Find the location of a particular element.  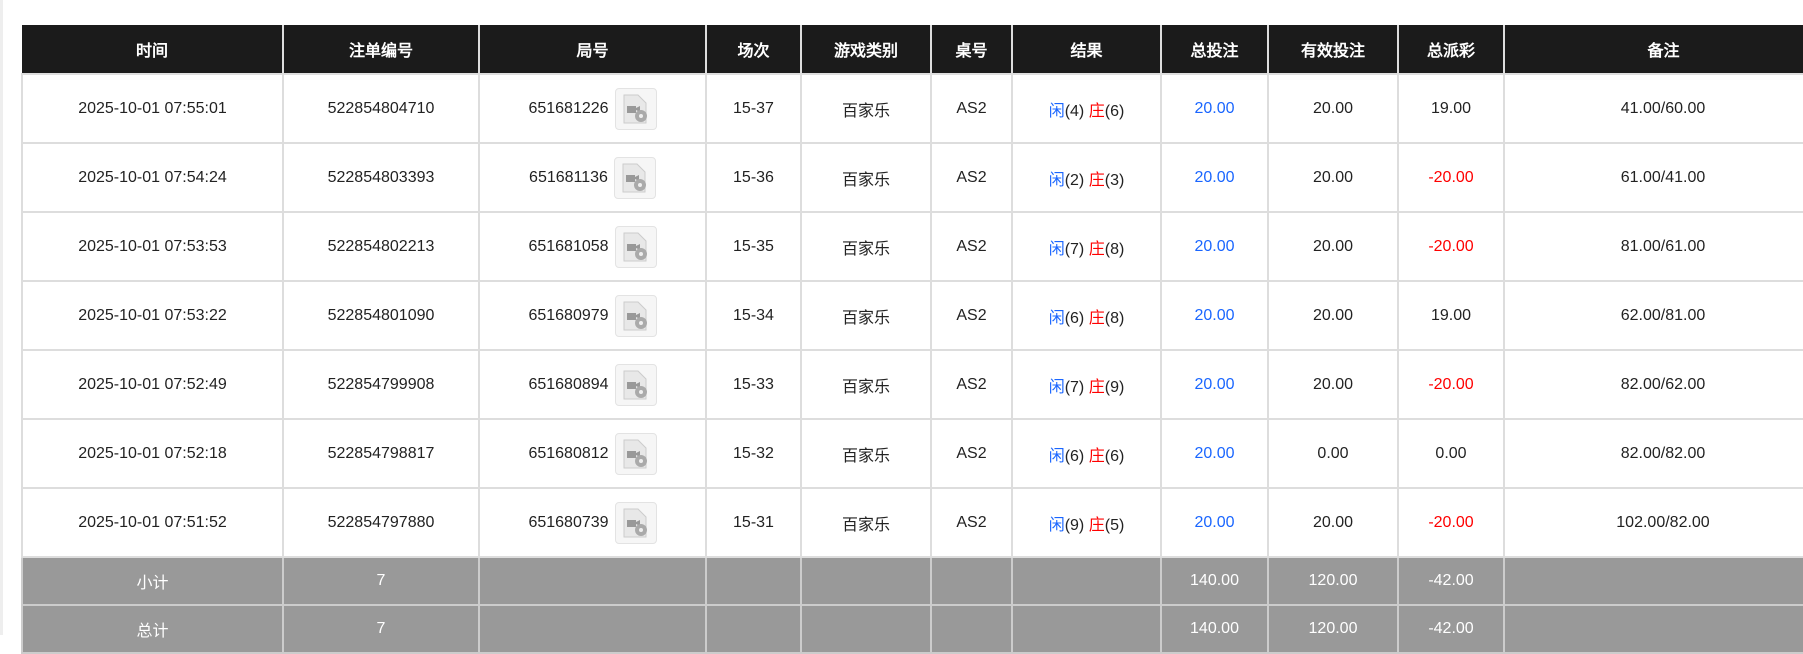

round-cell: 651680739 is located at coordinates (592, 522).